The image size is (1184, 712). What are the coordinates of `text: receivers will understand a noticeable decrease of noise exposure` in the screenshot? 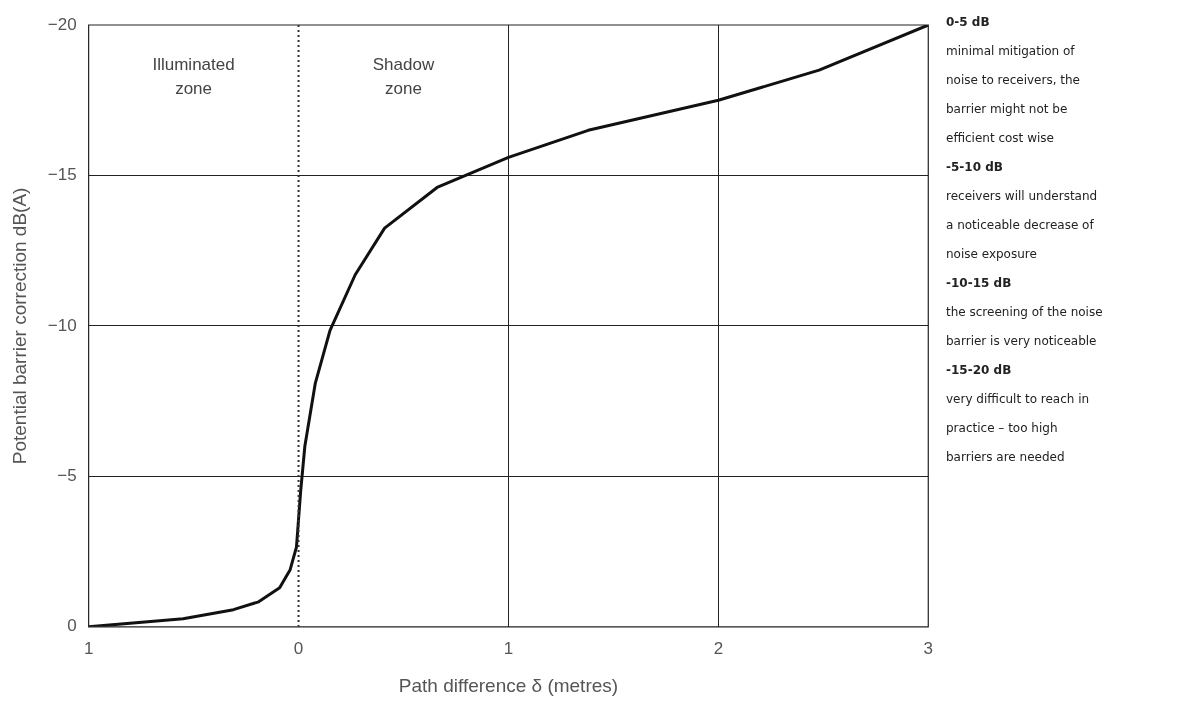 It's located at (1022, 225).